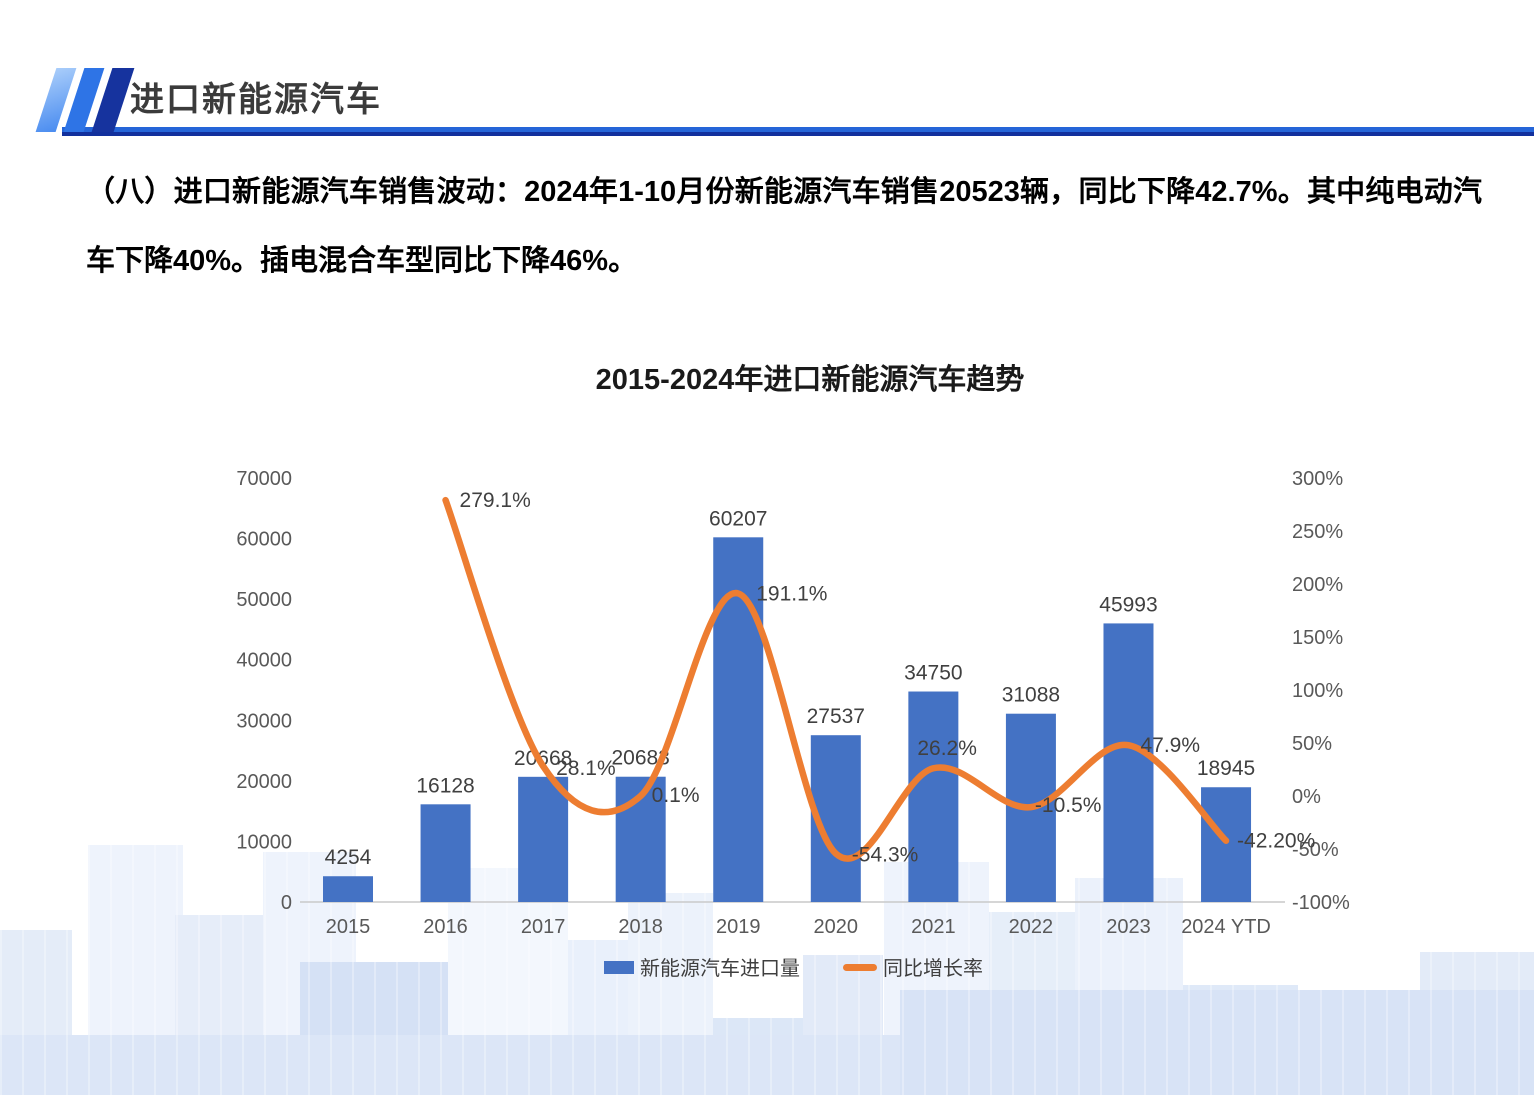 The image size is (1534, 1095). I want to click on right-axis-tick: 250%, so click(1317, 532).